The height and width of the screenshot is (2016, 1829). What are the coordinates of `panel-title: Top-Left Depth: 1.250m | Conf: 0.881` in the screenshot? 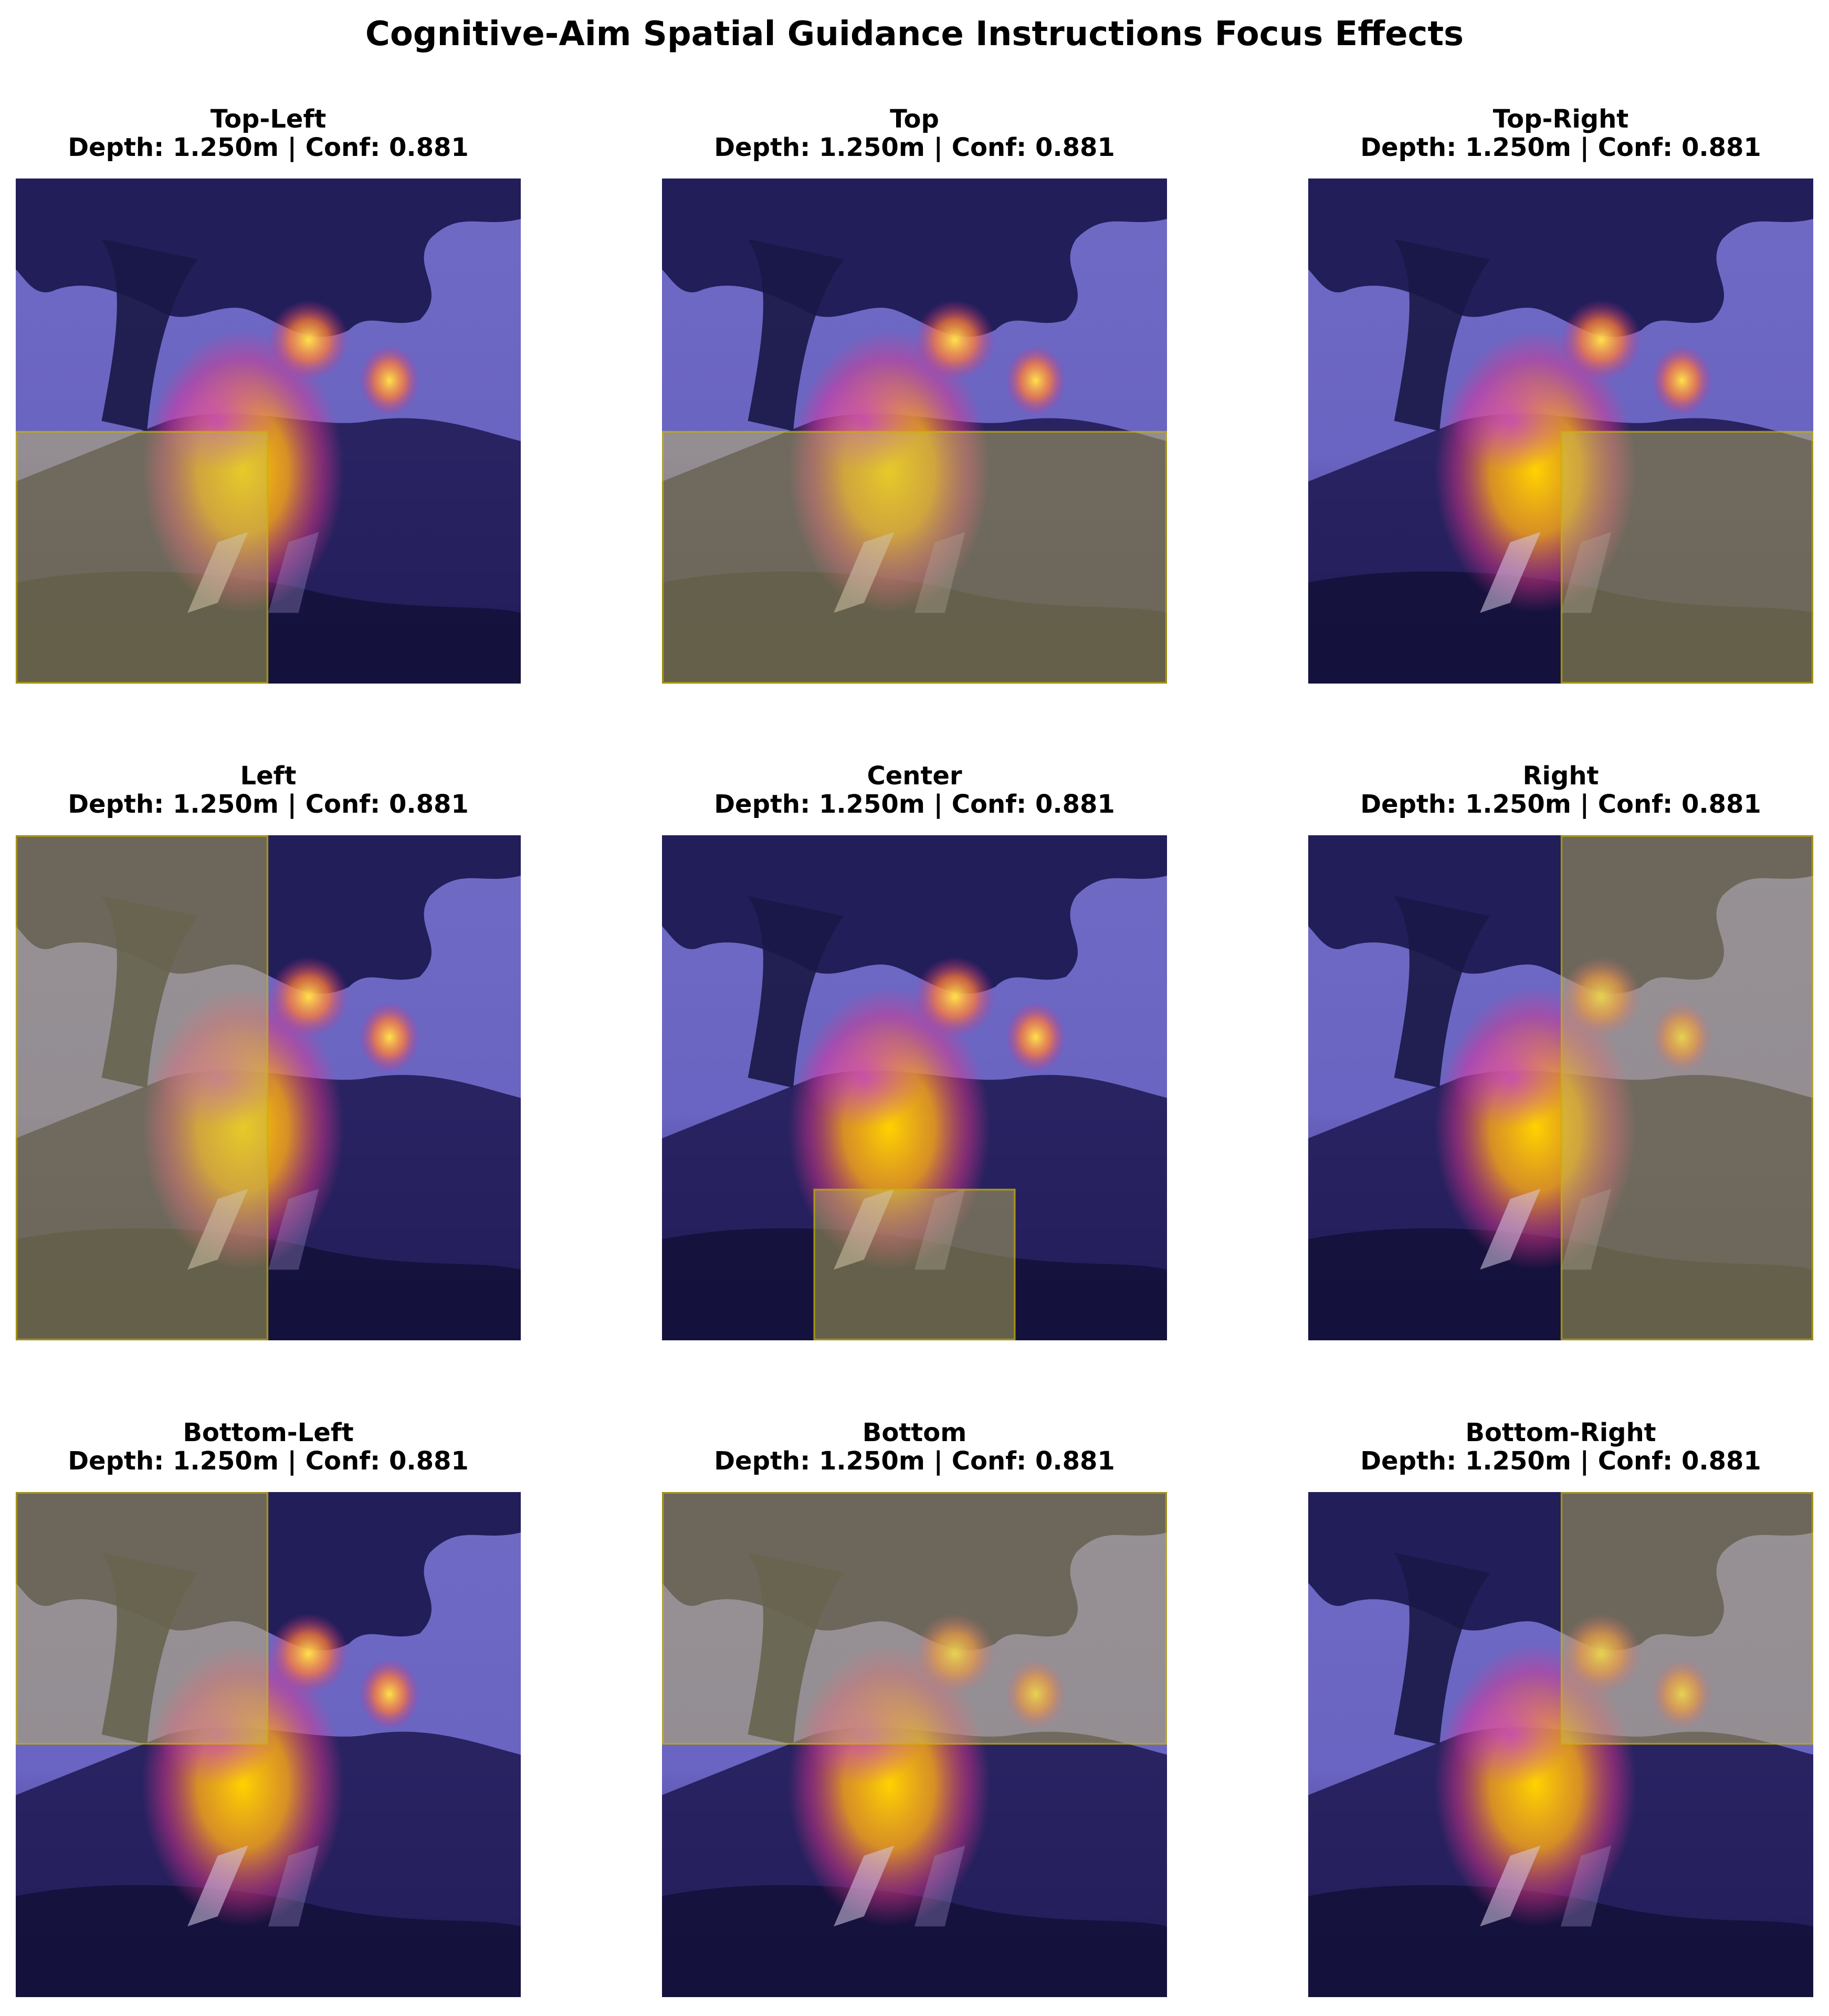 It's located at (268, 134).